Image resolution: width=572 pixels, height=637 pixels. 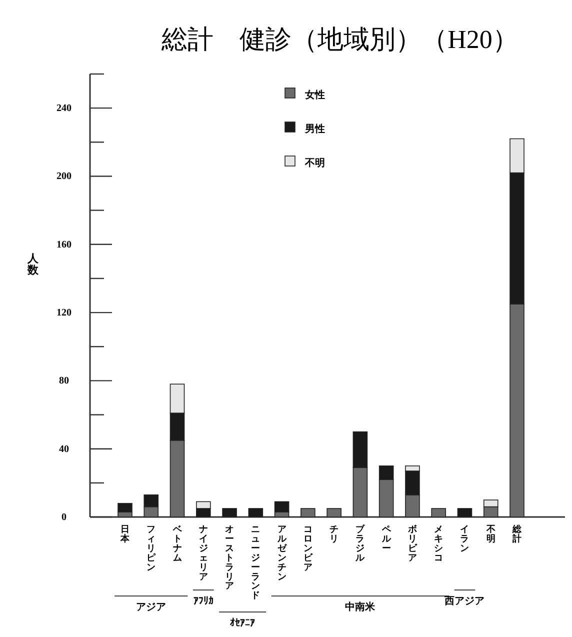 I want to click on x-tick-label: オーストラリア, so click(x=229, y=558).